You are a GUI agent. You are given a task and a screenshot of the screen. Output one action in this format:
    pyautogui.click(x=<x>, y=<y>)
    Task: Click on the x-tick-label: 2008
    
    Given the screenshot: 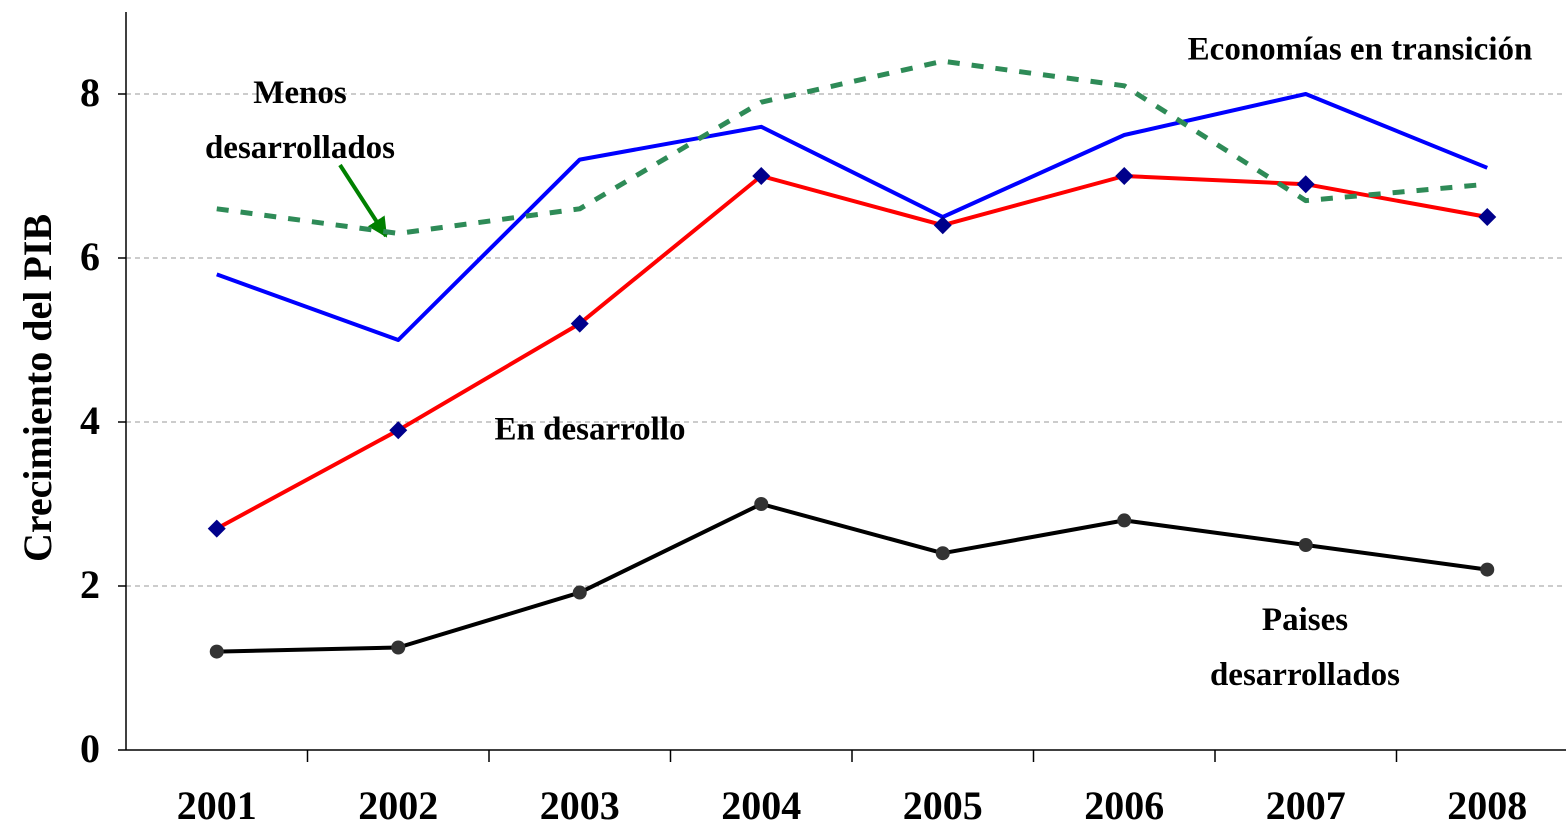 What is the action you would take?
    pyautogui.click(x=1487, y=805)
    